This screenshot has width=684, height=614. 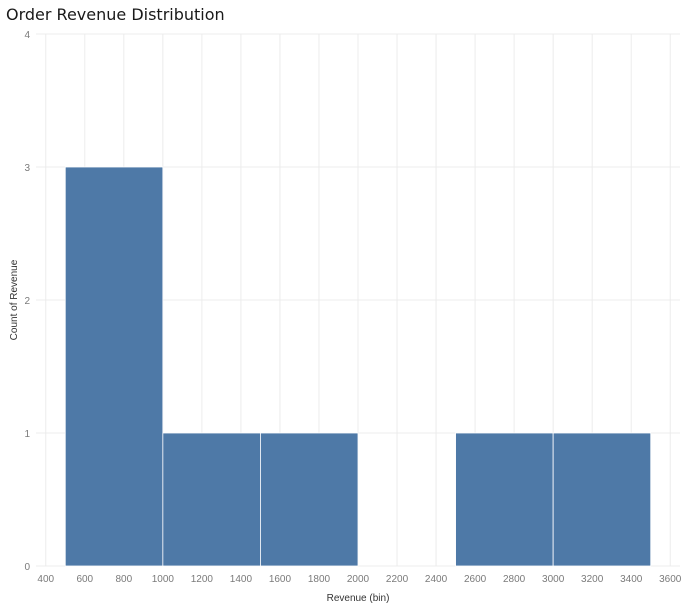 What do you see at coordinates (631, 579) in the screenshot?
I see `x-tick-label: 3400` at bounding box center [631, 579].